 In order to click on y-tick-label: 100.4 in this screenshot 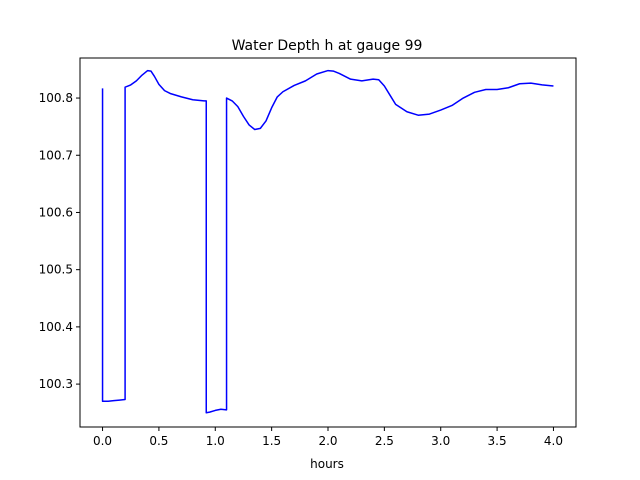, I will do `click(56, 327)`.